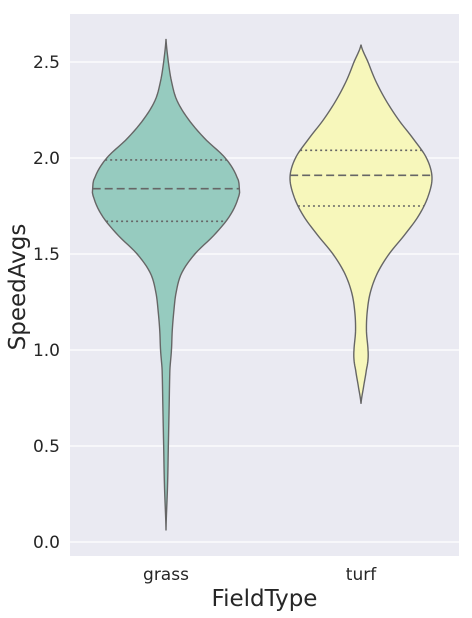 The width and height of the screenshot is (472, 618). What do you see at coordinates (361, 575) in the screenshot?
I see `x-tick-label: turf` at bounding box center [361, 575].